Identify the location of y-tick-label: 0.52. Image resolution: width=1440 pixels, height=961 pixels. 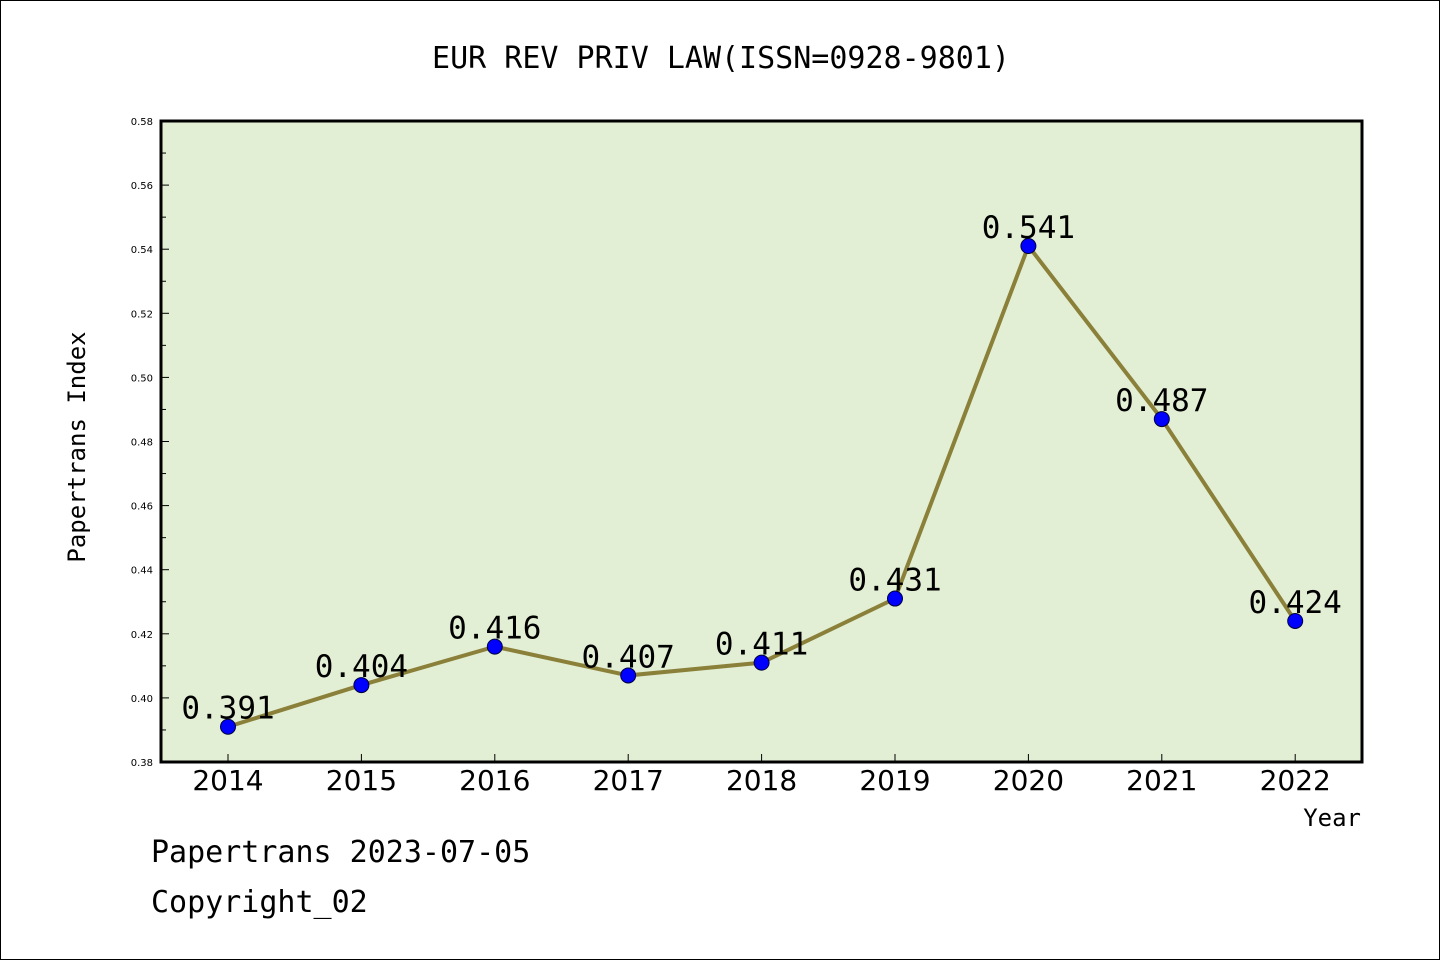
(142, 314).